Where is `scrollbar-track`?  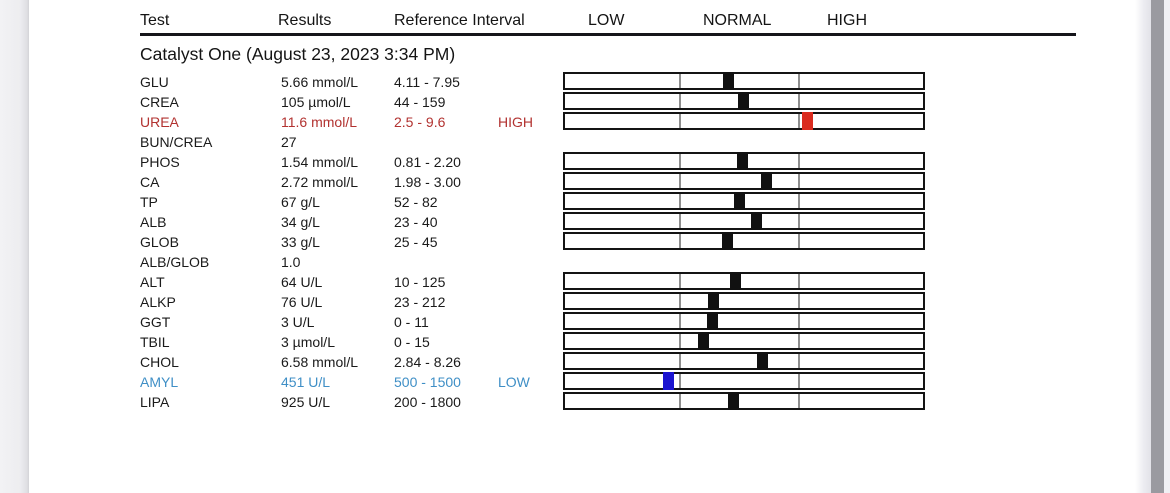 scrollbar-track is located at coordinates (1143, 246).